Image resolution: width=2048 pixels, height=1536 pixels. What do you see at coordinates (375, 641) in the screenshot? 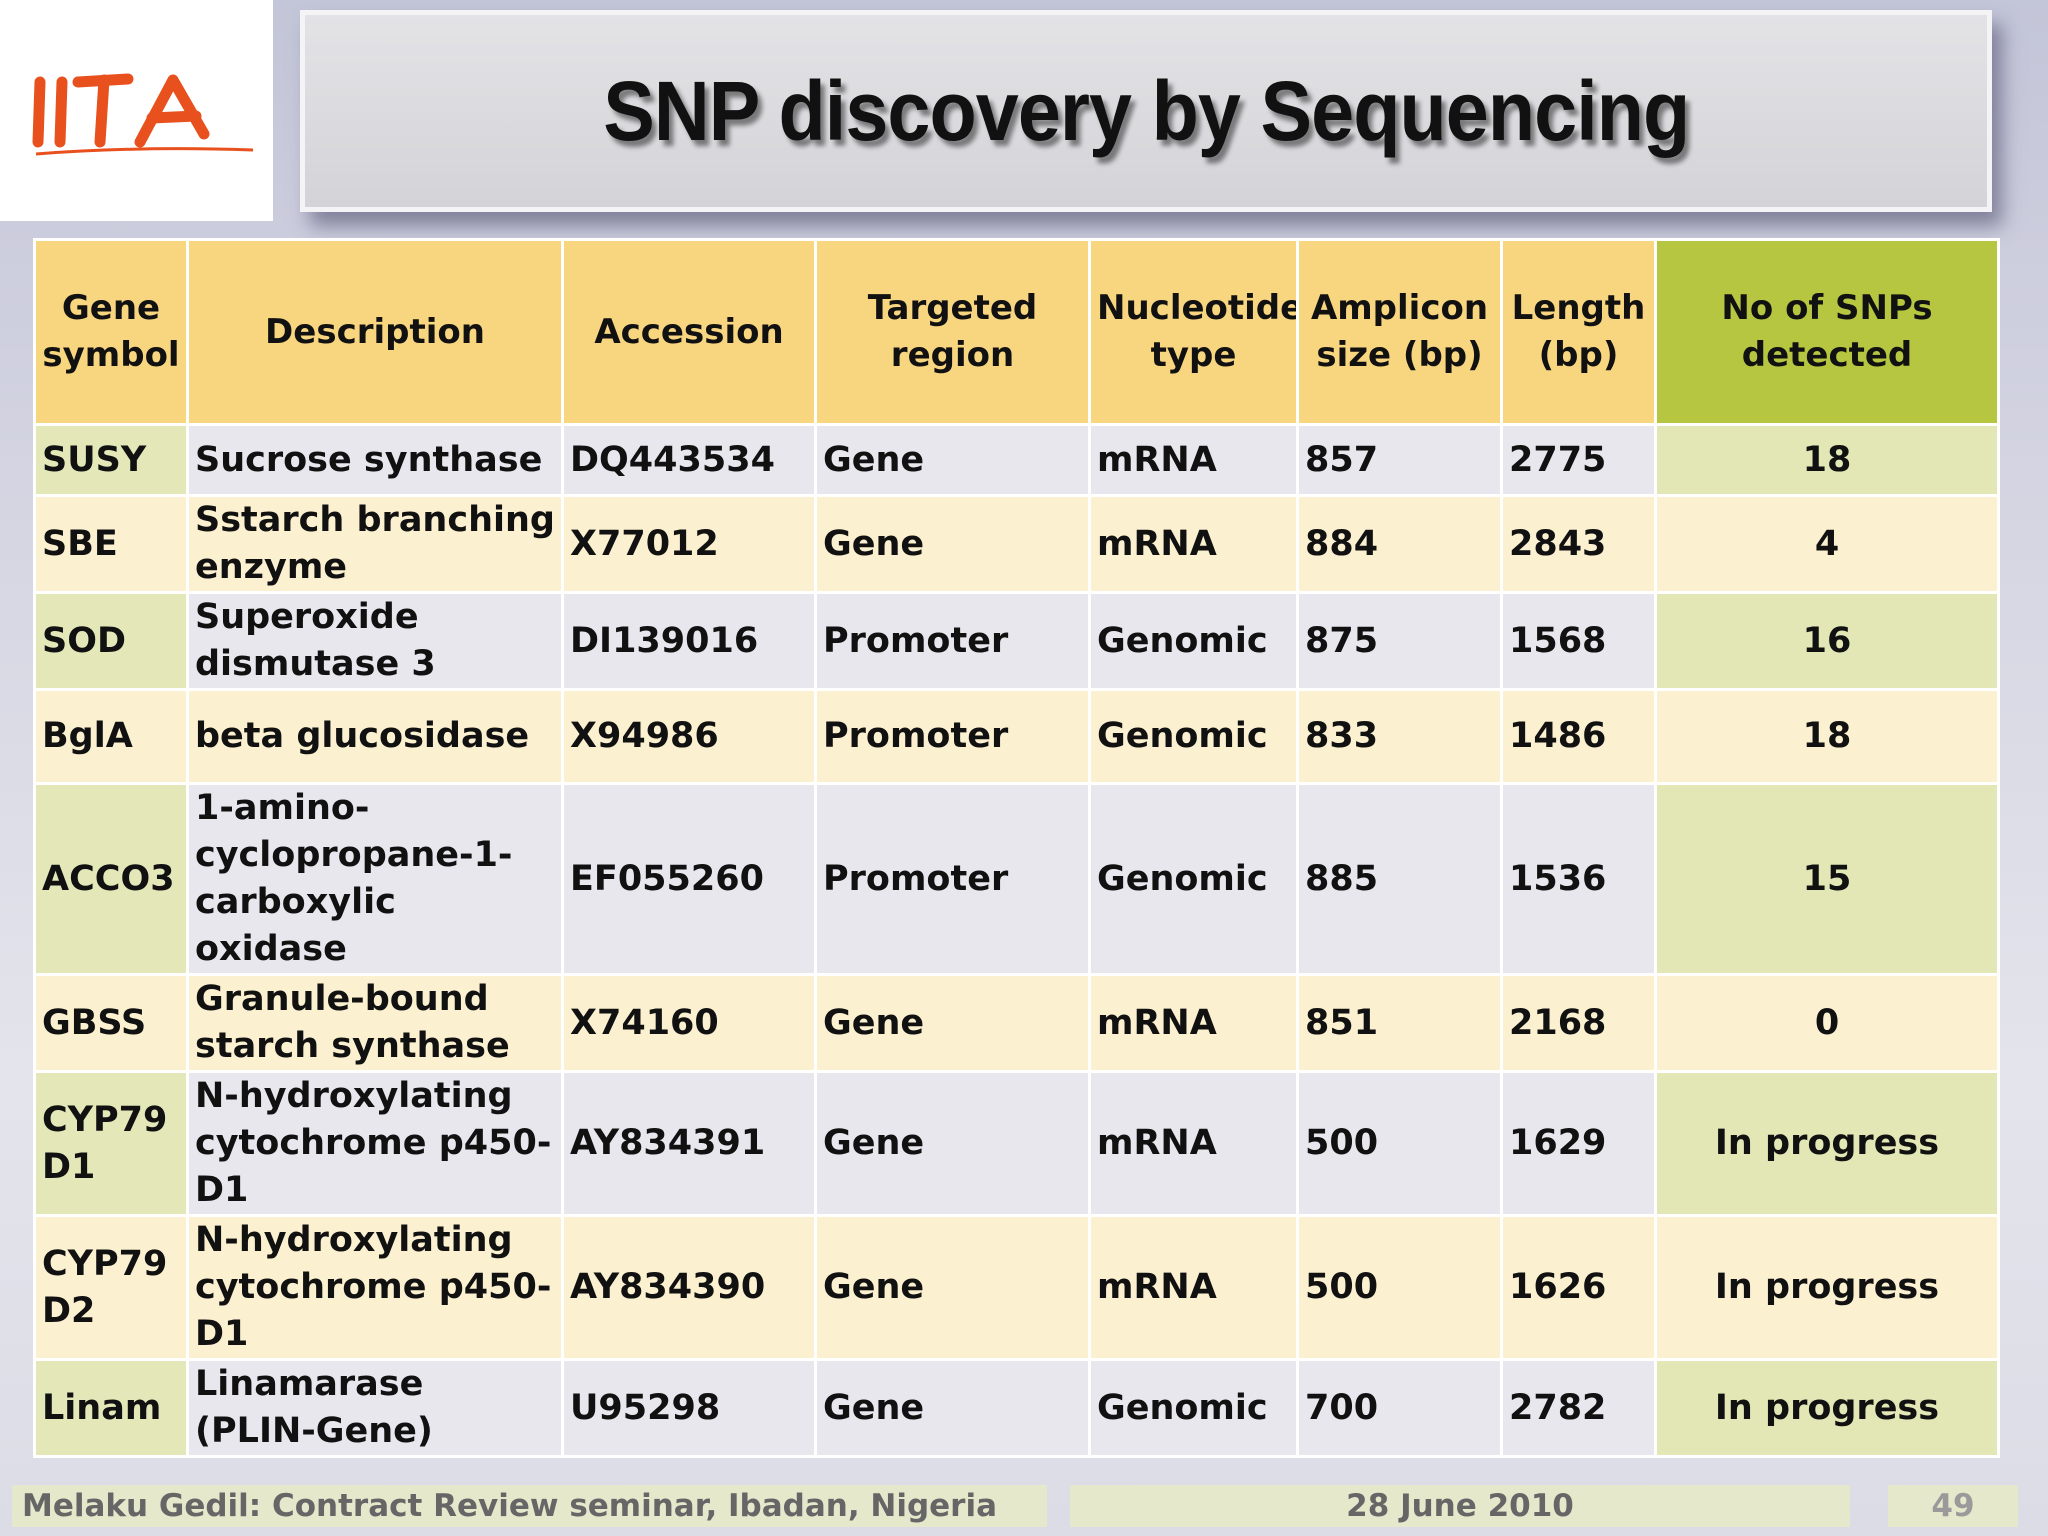
I see `cell-description: Superoxide dismutase 3` at bounding box center [375, 641].